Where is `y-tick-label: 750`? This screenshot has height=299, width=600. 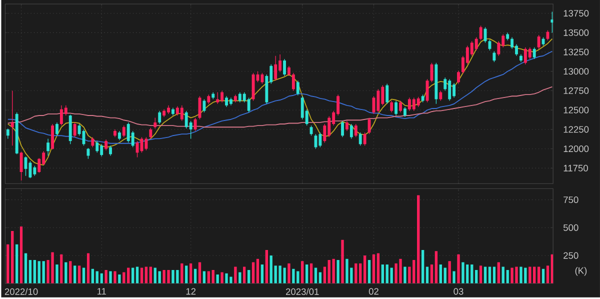 y-tick-label: 750 is located at coordinates (571, 199).